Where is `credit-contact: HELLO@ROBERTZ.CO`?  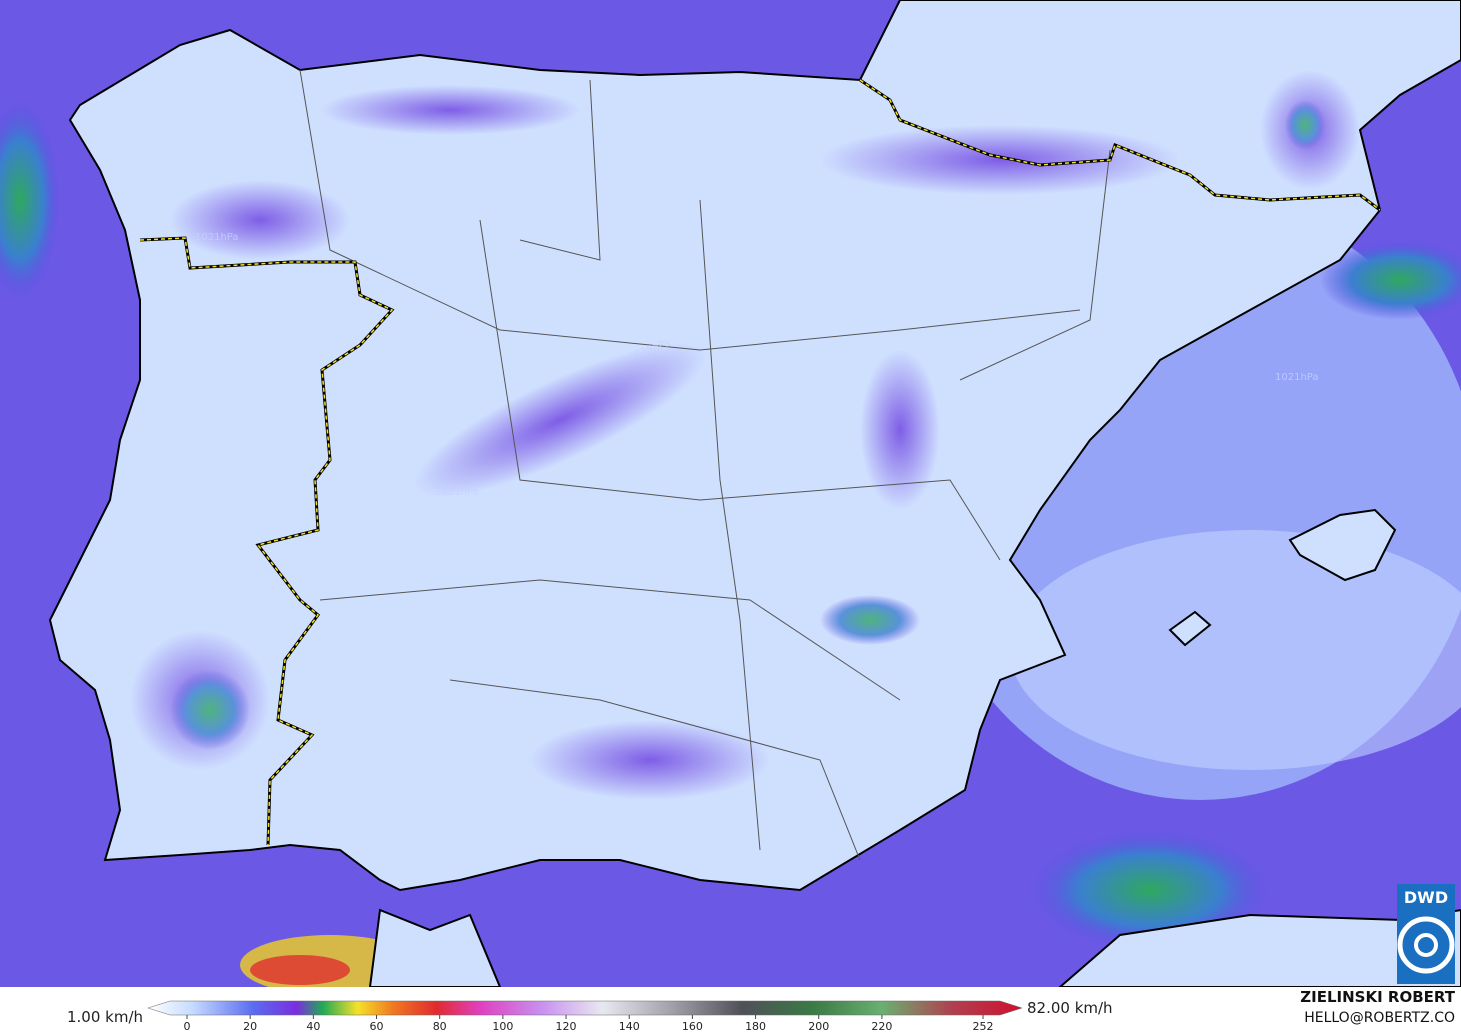
credit-contact: HELLO@ROBERTZ.CO is located at coordinates (1379, 1018).